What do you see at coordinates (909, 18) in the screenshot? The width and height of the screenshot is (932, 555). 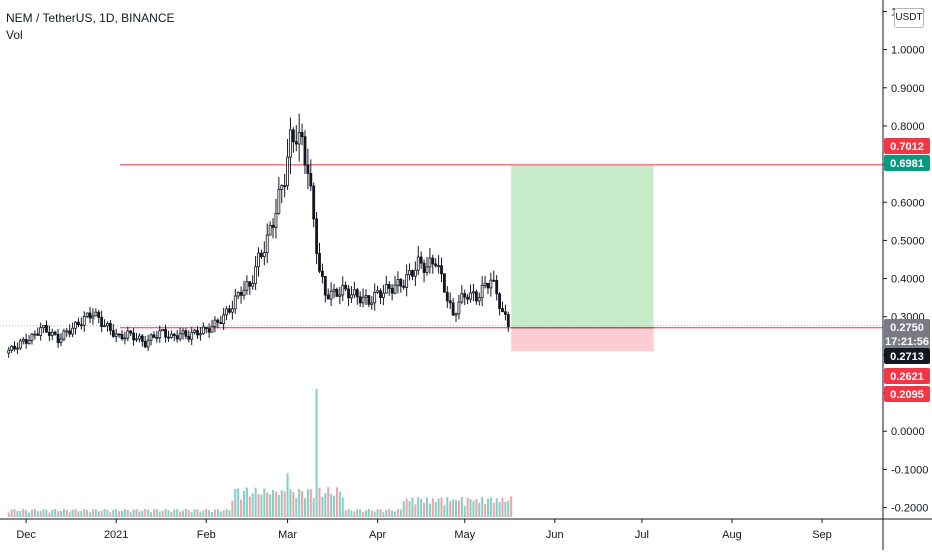 I see `currency-button: USDT` at bounding box center [909, 18].